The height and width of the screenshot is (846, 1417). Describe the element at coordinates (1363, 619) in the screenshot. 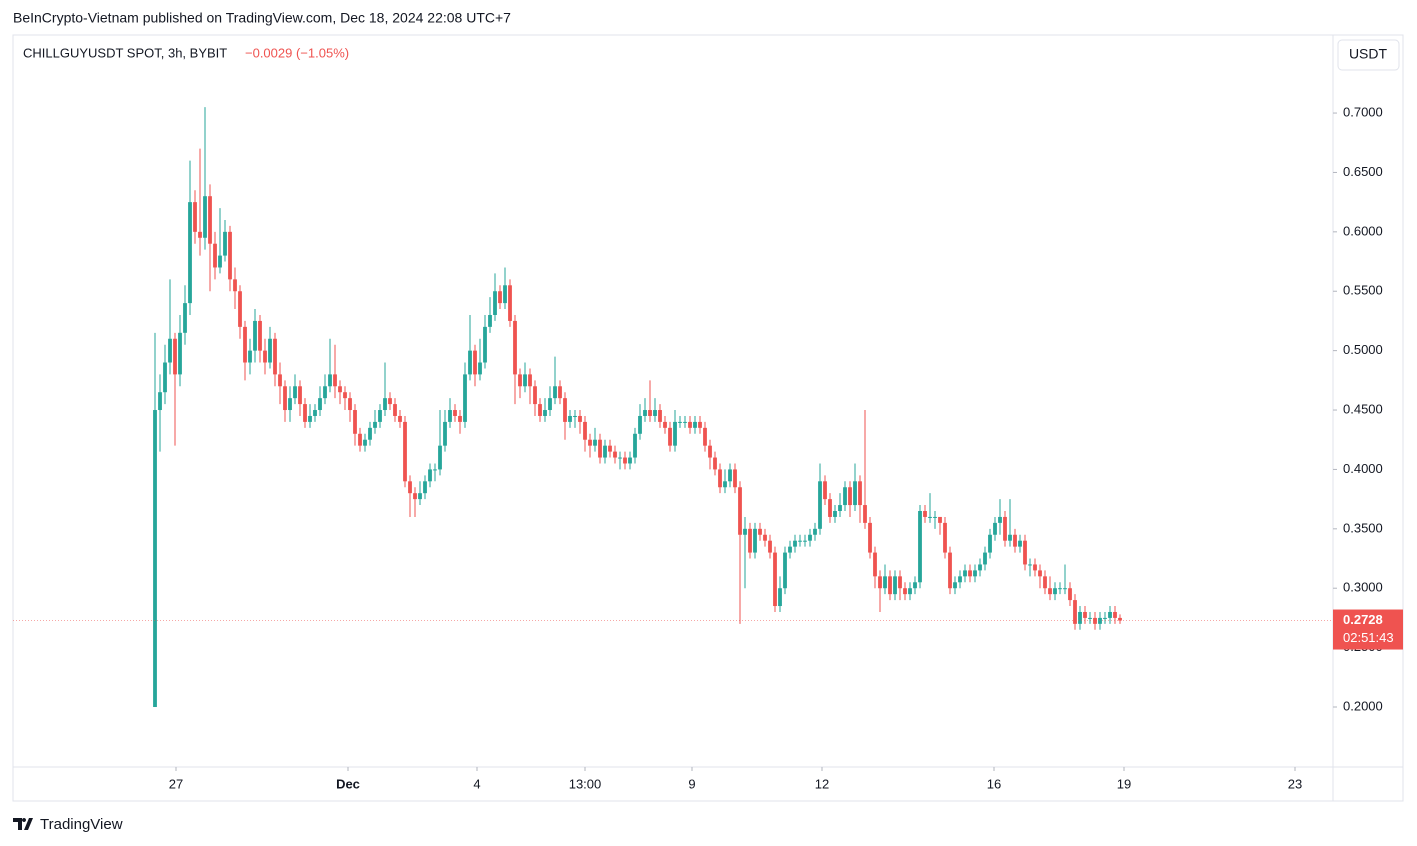

I see `last-price-label: 0.2728` at that location.